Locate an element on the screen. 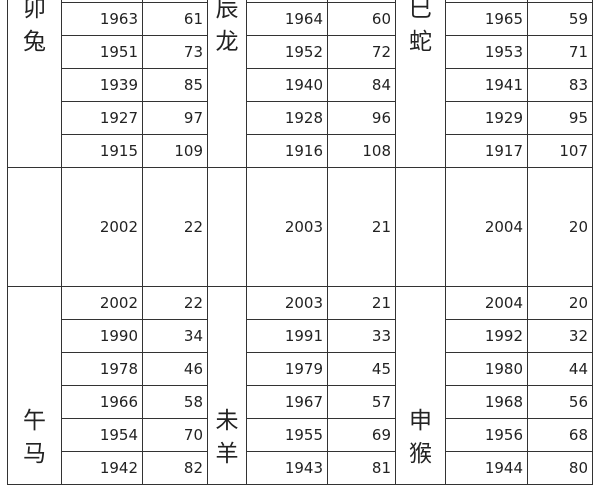 Image resolution: width=600 pixels, height=485 pixels. age-cell: 57 is located at coordinates (361, 402).